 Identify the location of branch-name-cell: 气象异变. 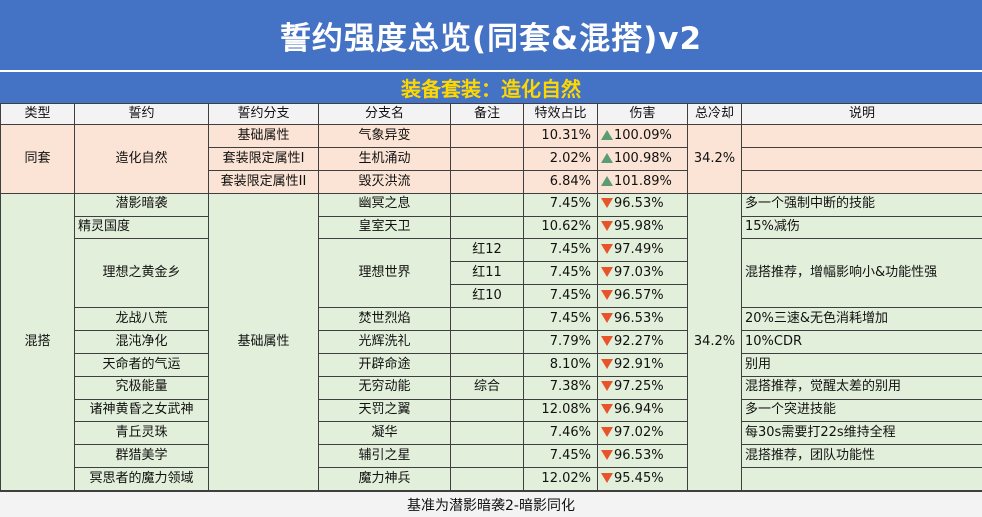
(384, 136).